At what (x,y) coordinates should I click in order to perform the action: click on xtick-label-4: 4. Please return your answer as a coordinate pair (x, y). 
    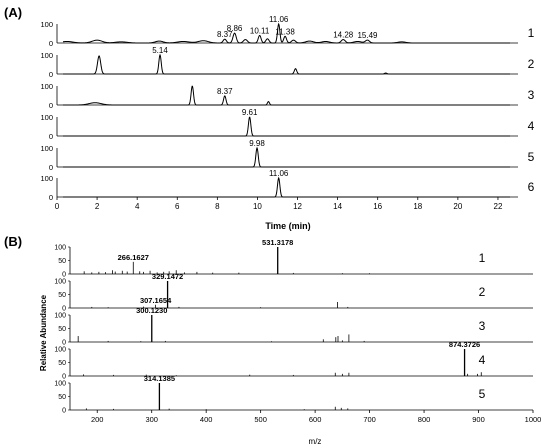
    Looking at the image, I should click on (137, 206).